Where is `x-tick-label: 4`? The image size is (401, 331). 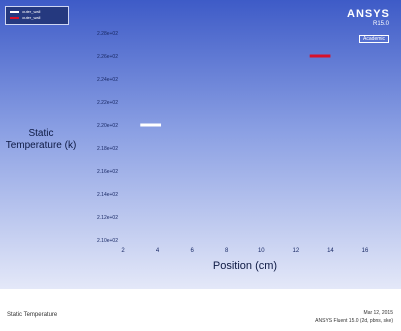
x-tick-label: 4 is located at coordinates (158, 251).